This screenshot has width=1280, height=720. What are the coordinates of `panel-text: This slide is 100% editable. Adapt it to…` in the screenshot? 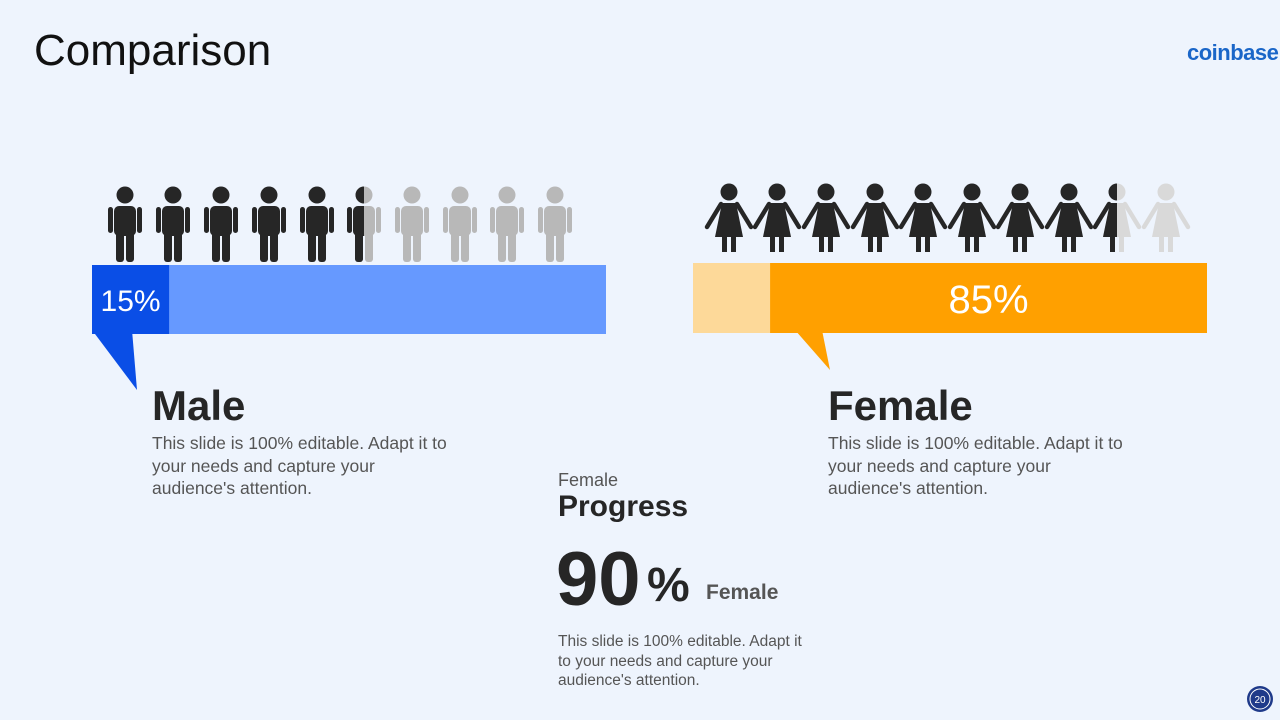 It's located at (975, 465).